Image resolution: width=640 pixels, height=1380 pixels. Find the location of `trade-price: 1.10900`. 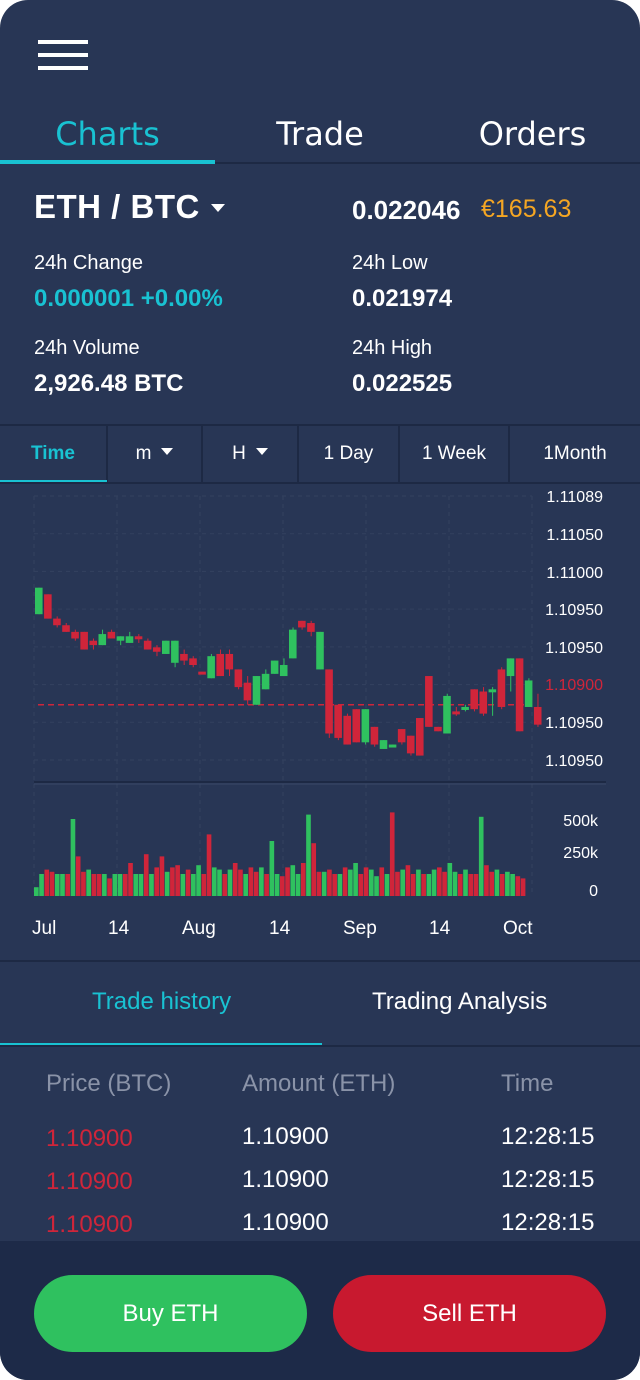

trade-price: 1.10900 is located at coordinates (89, 1181).